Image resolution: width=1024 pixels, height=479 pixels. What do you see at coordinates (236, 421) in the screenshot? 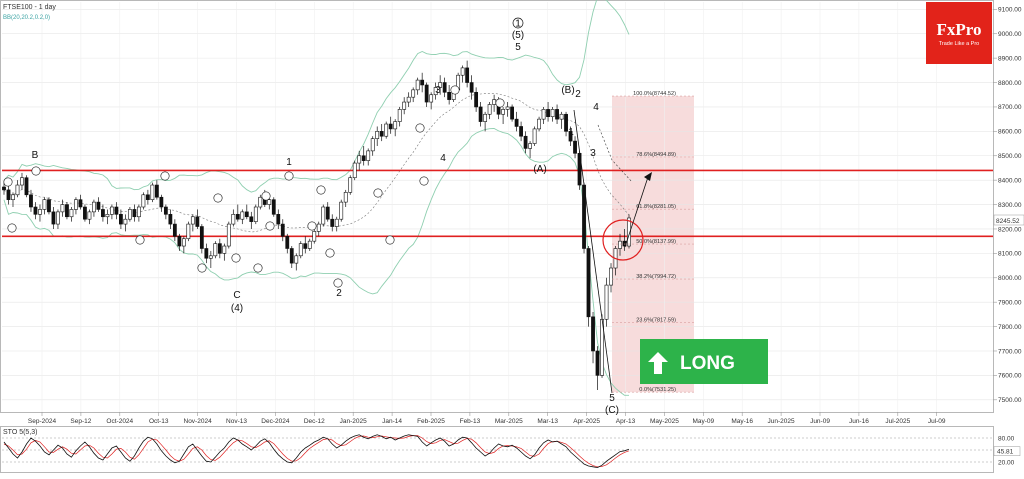
I see `x-tick-label: Nov-13` at bounding box center [236, 421].